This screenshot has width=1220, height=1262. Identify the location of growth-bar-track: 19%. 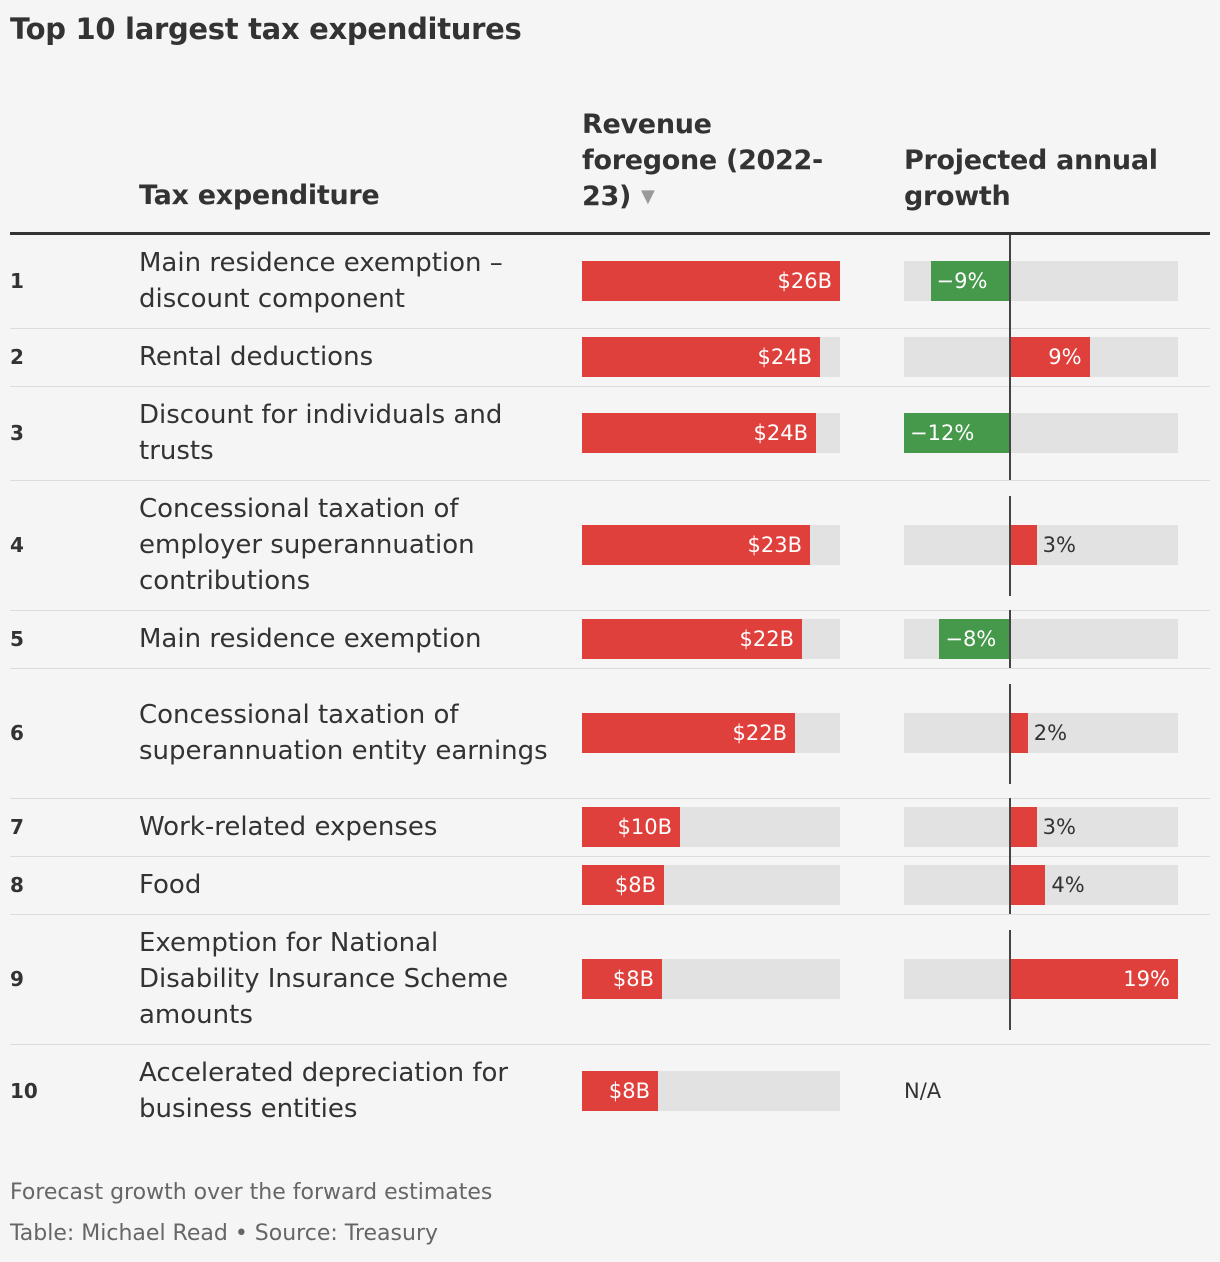
(1041, 979).